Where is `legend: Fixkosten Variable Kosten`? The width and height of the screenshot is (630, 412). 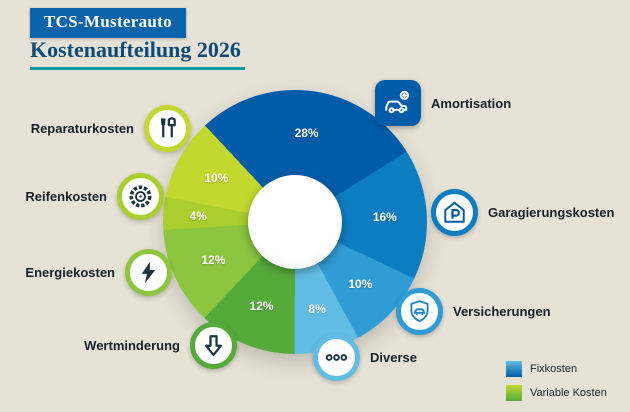
legend: Fixkosten Variable Kosten is located at coordinates (556, 381).